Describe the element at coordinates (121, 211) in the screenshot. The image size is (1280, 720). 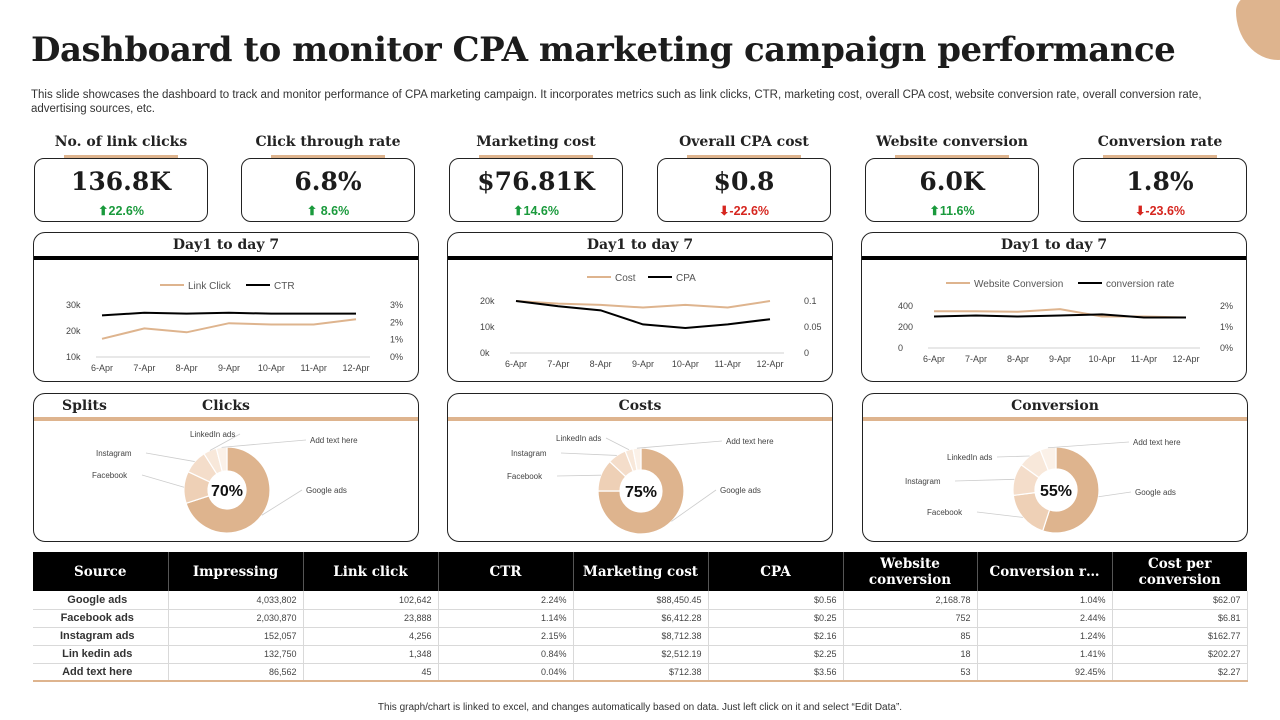
I see `kpi-change: ⬆22.6%` at that location.